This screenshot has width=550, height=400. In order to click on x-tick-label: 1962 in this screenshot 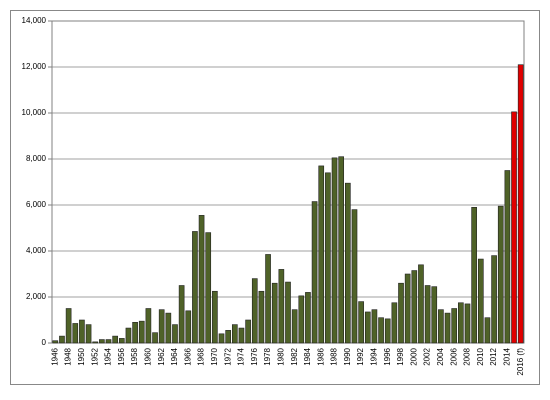, I will do `click(161, 356)`.